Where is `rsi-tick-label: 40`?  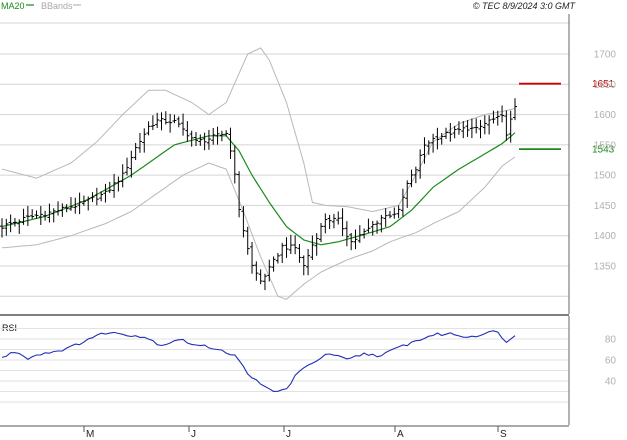
rsi-tick-label: 40 is located at coordinates (611, 382).